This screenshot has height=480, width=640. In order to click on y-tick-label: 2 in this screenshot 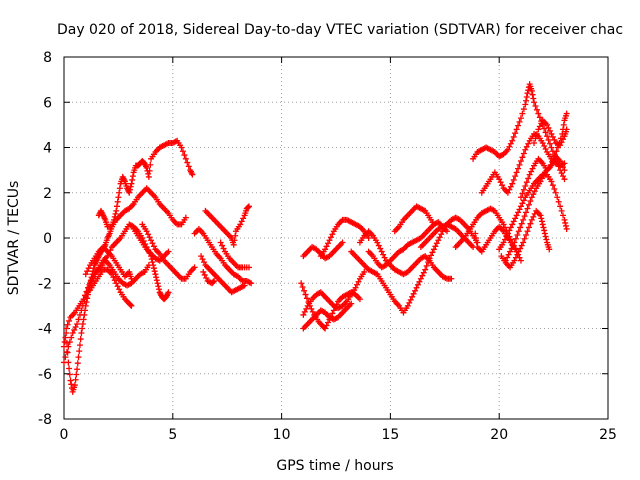, I will do `click(47, 194)`.